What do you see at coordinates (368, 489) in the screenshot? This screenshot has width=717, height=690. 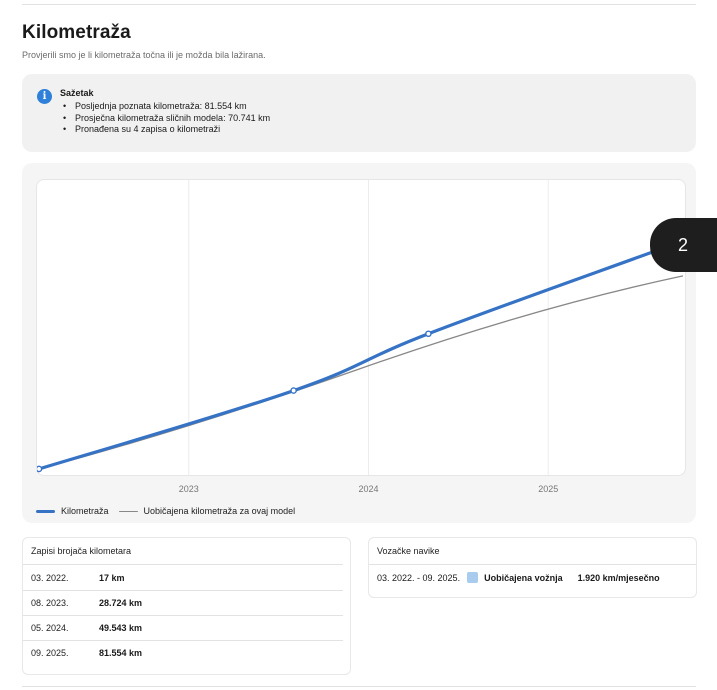 I see `x-tick-label: 2024` at bounding box center [368, 489].